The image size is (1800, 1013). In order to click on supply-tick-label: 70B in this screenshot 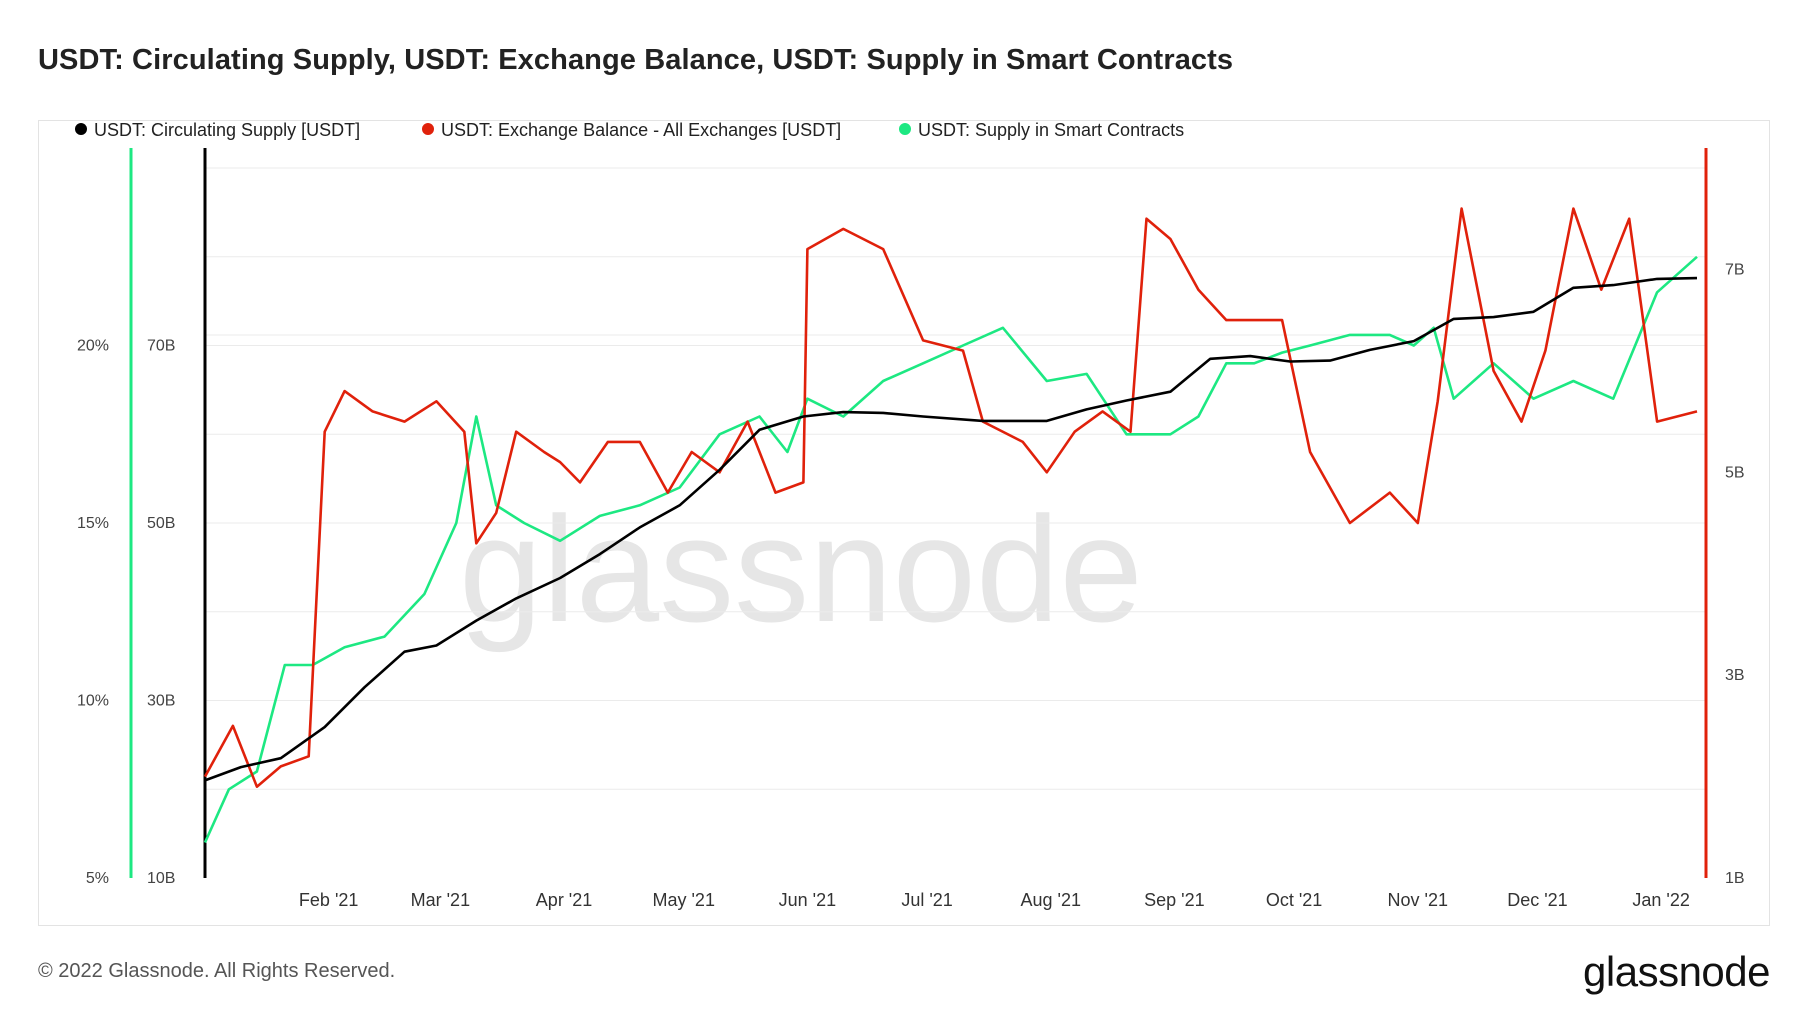, I will do `click(161, 346)`.